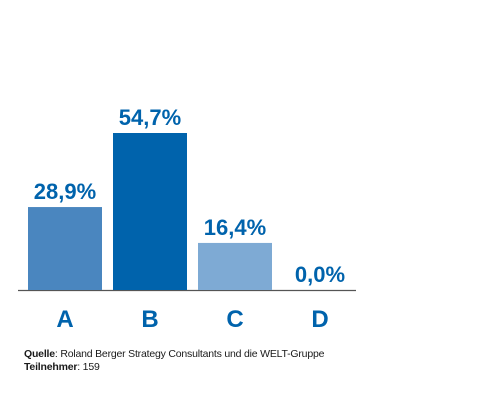 The width and height of the screenshot is (489, 400). Describe the element at coordinates (64, 319) in the screenshot. I see `category-label-a: A` at that location.